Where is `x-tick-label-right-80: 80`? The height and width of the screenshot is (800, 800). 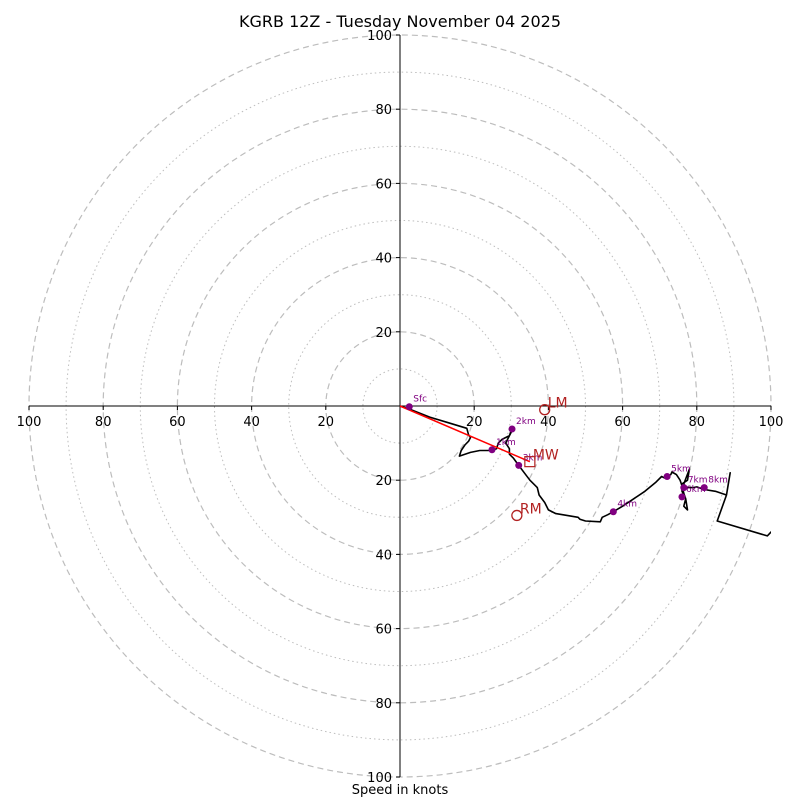 x-tick-label-right-80: 80 is located at coordinates (697, 422).